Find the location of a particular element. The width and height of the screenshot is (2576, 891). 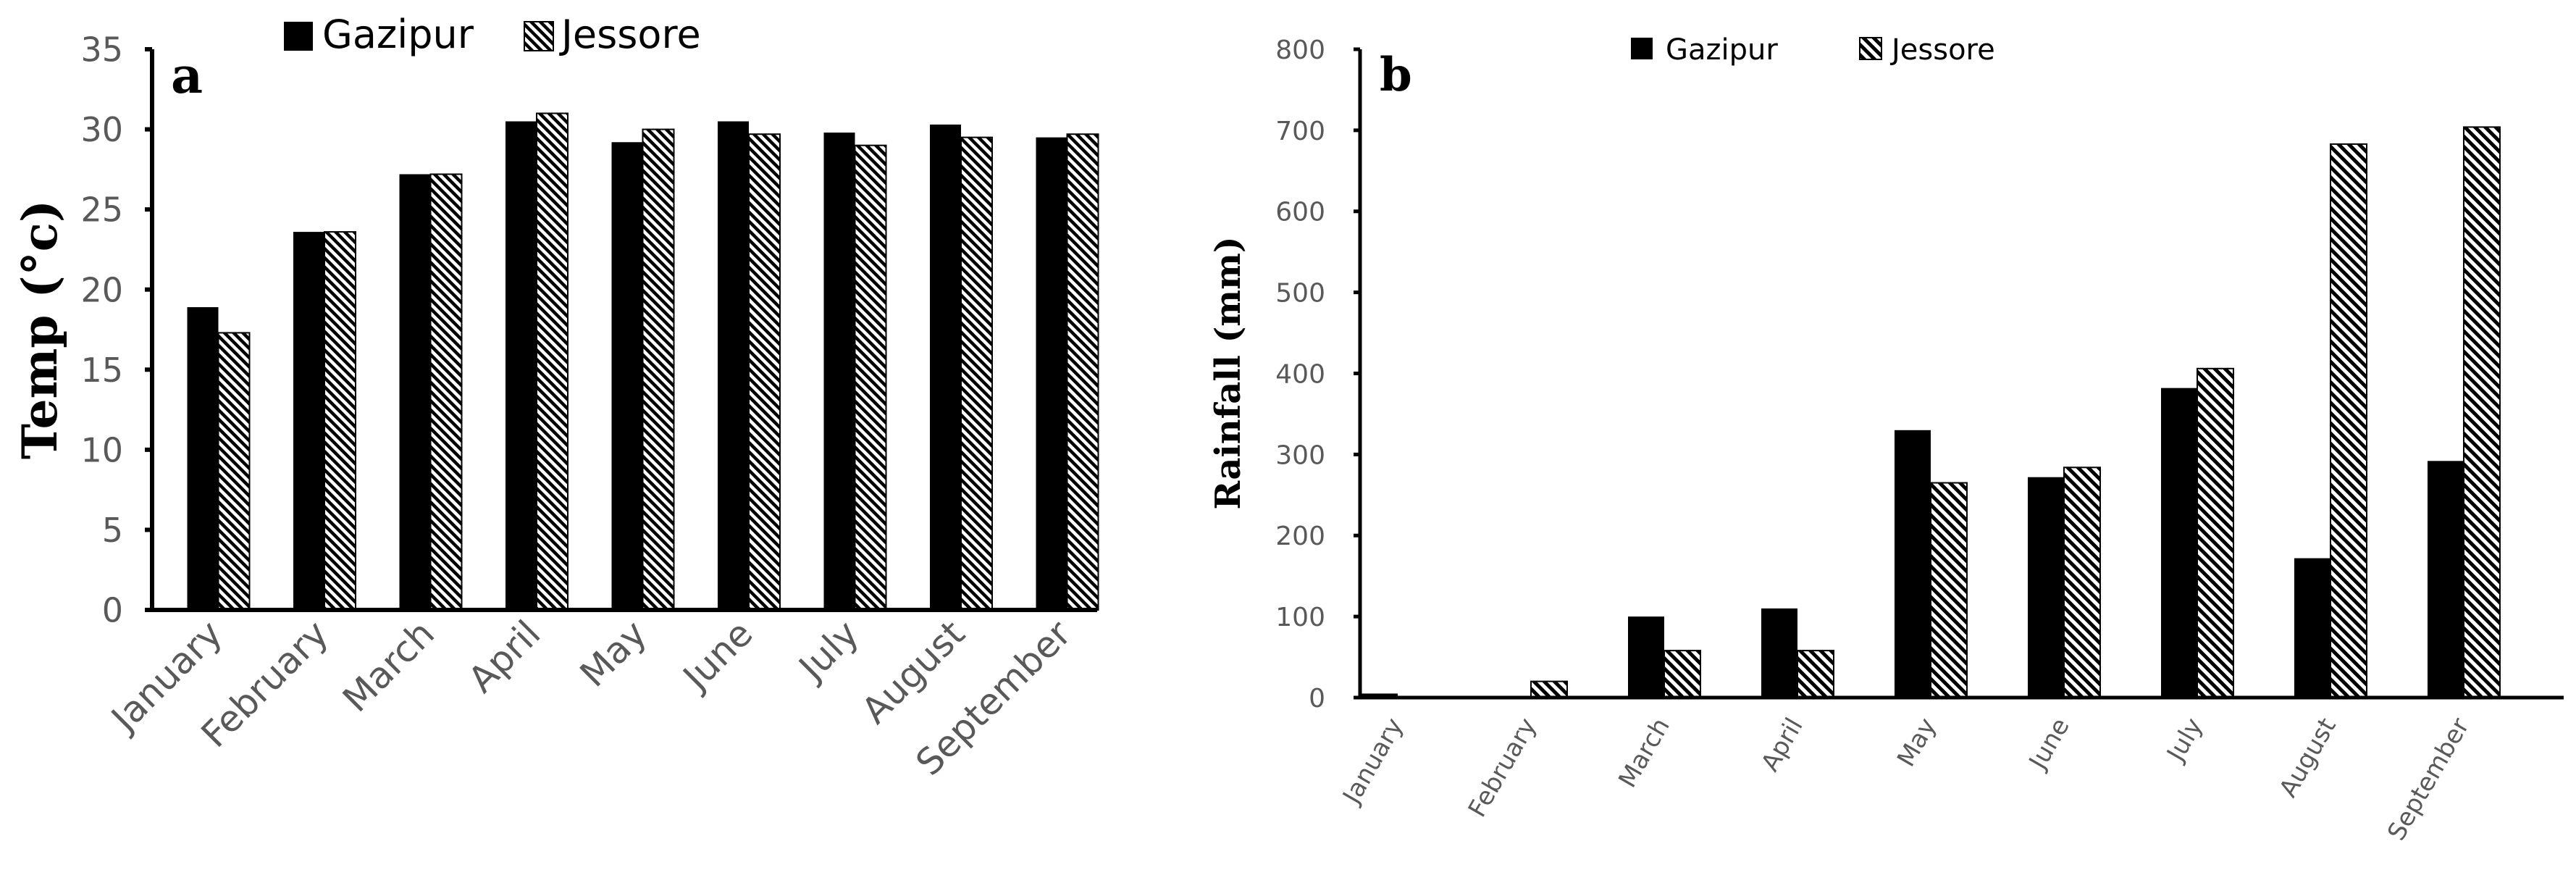

temperature-legend-jessore-label: Jessore is located at coordinates (630, 34).